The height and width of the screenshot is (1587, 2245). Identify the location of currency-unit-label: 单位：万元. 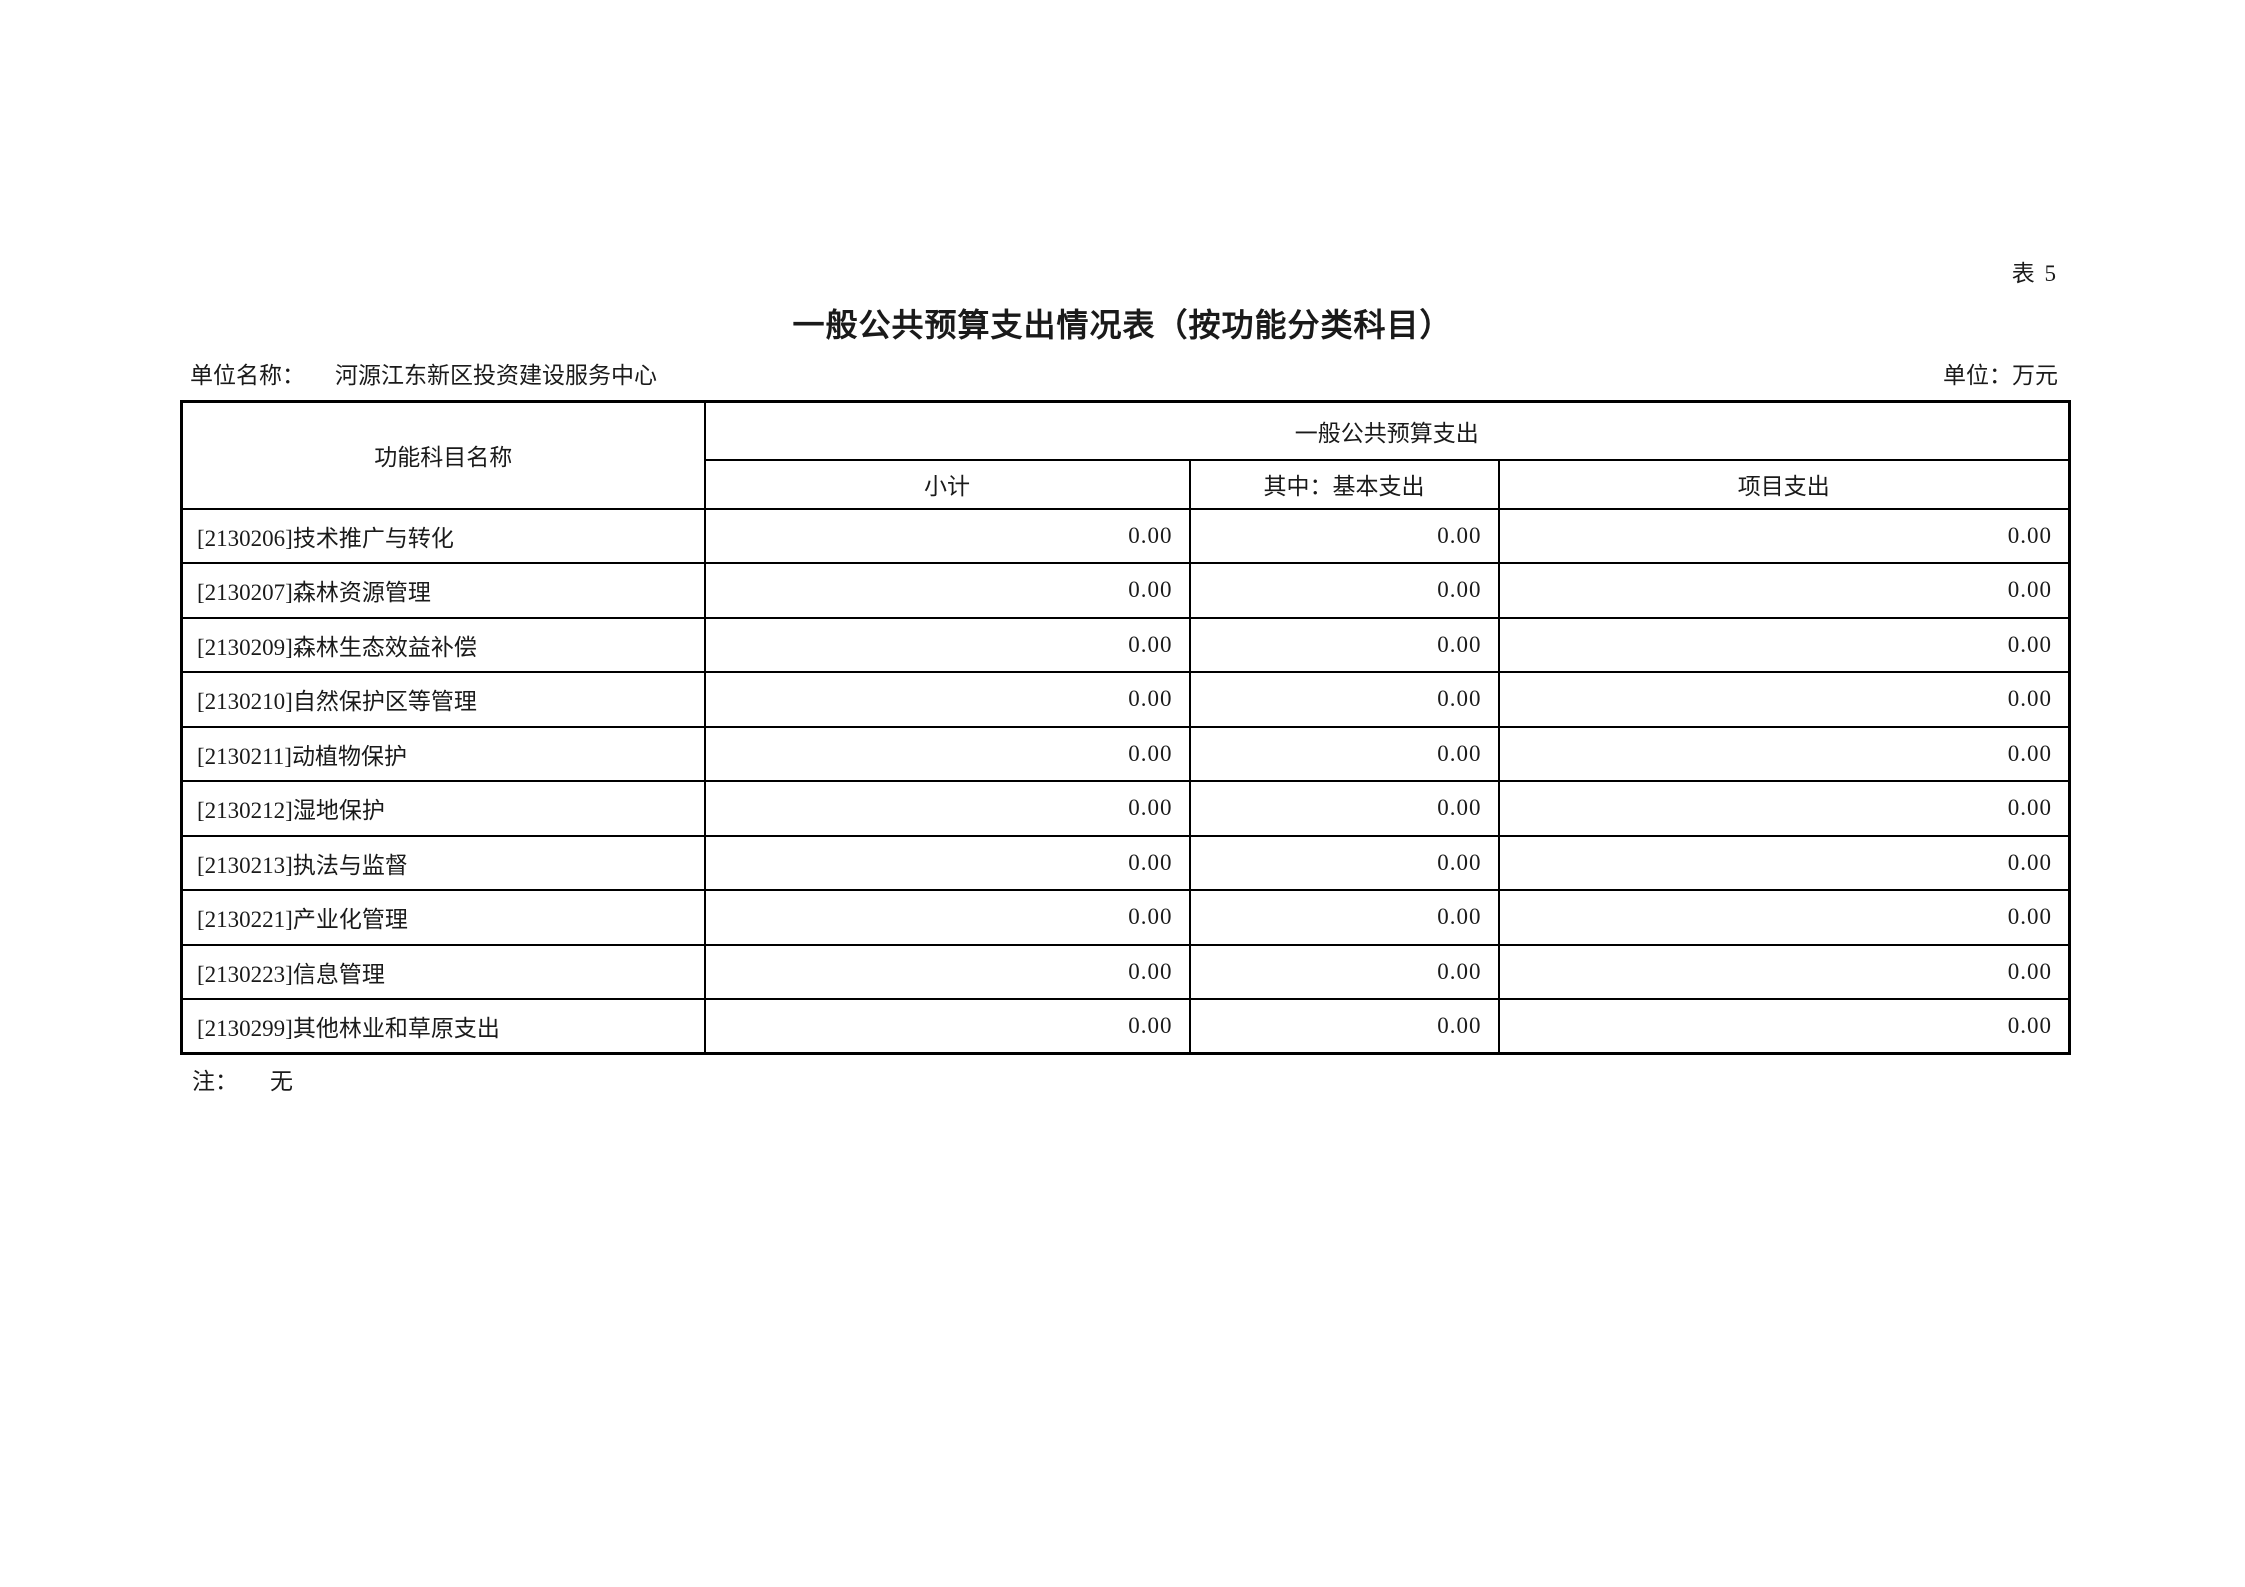
(2000, 375).